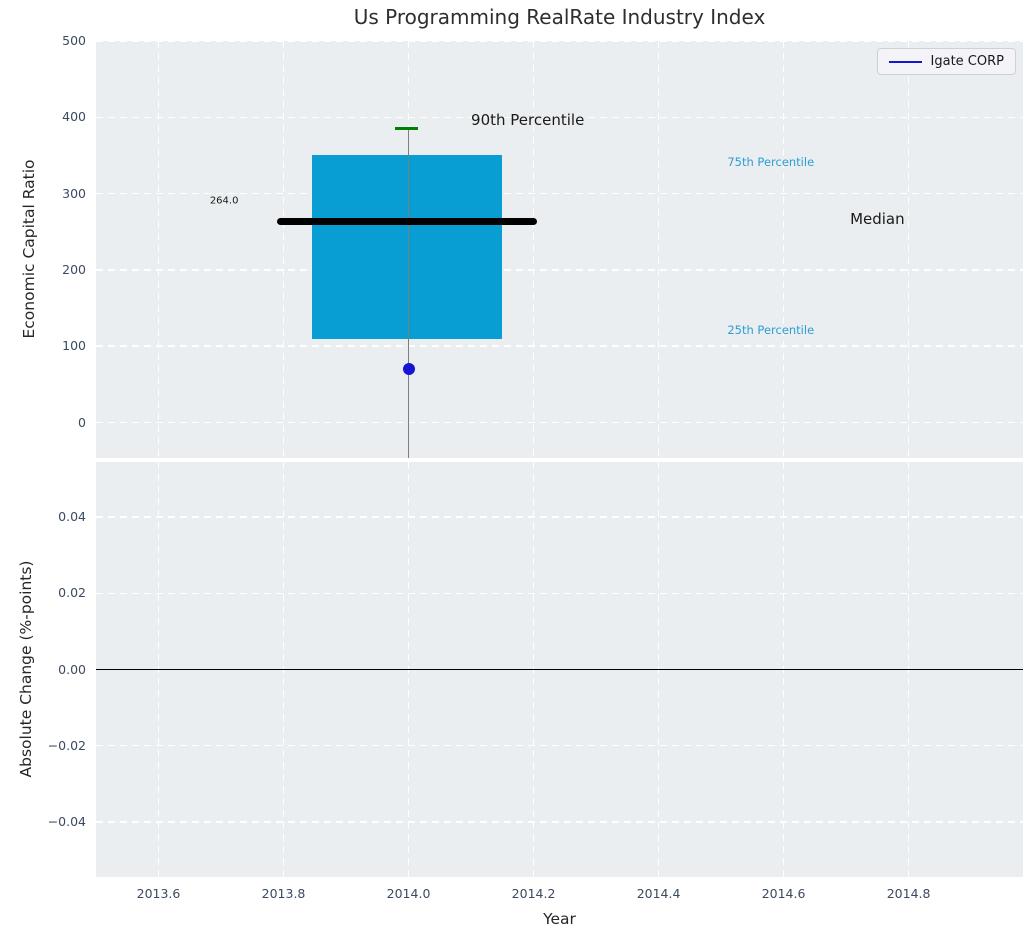 Image resolution: width=1034 pixels, height=942 pixels. What do you see at coordinates (158, 893) in the screenshot?
I see `x-tick-label: 2013.6` at bounding box center [158, 893].